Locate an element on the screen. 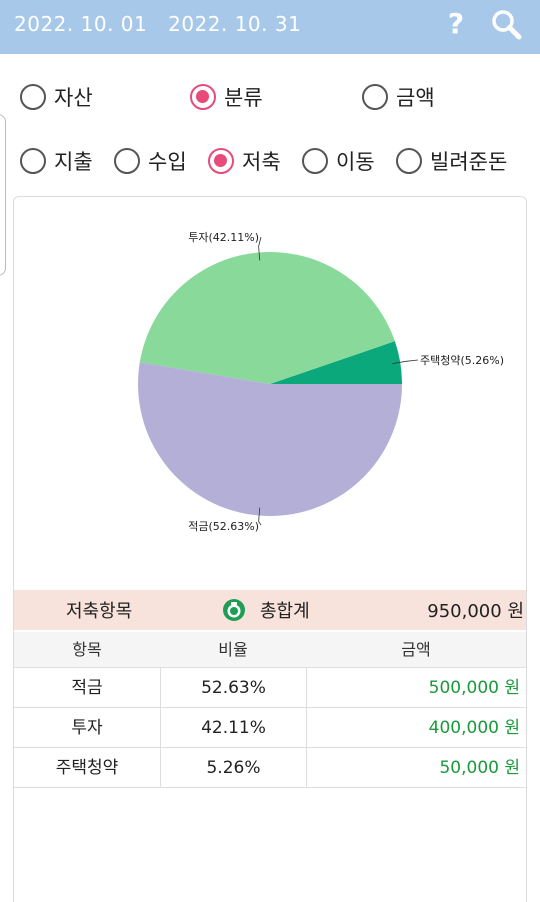 The height and width of the screenshot is (902, 540). table-row: 주택청약 5.26% 50,000 원 is located at coordinates (270, 768).